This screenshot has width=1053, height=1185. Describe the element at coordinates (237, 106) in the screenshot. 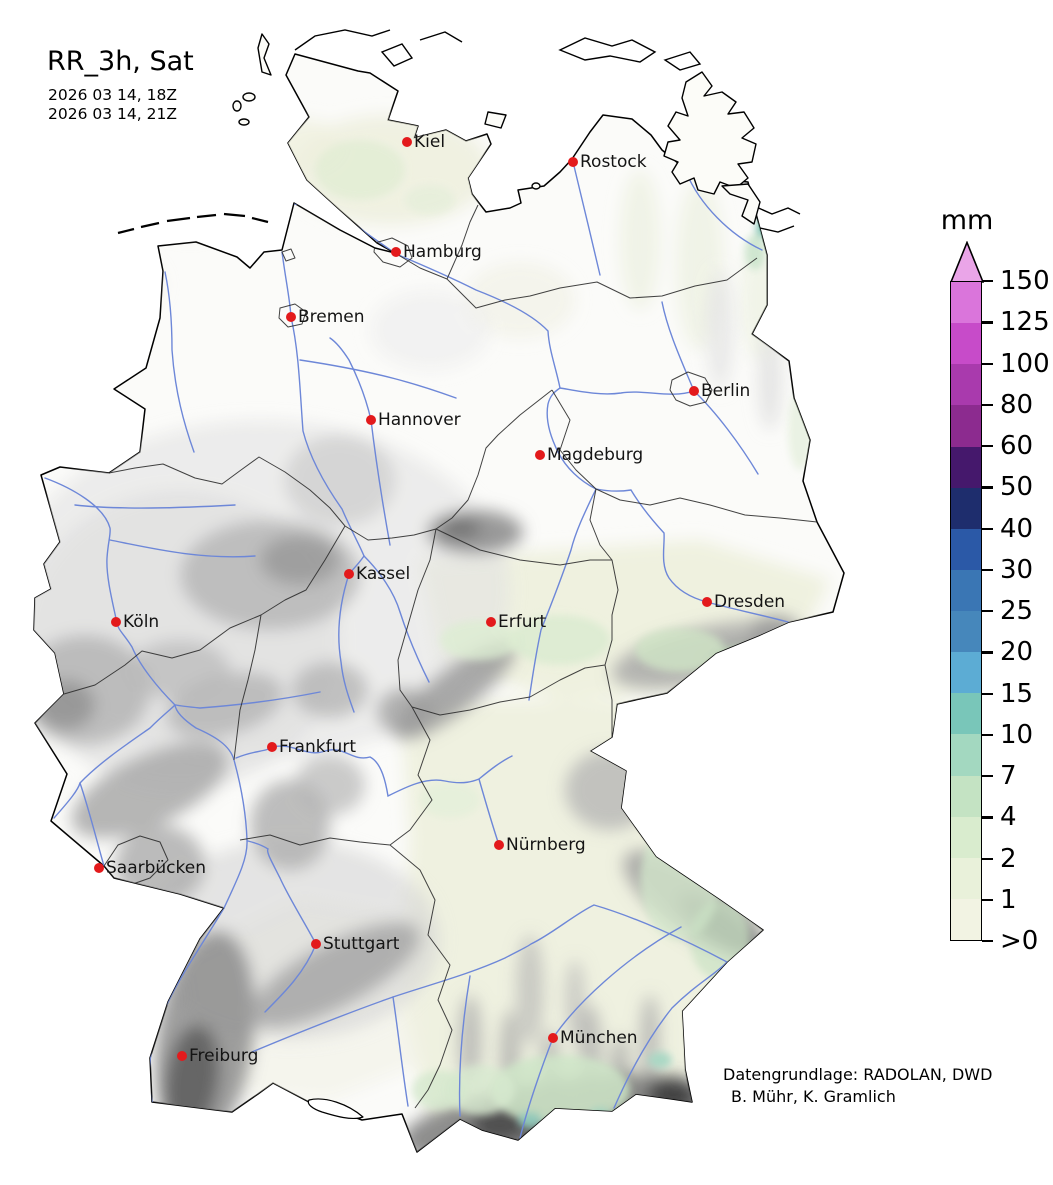

I see `island-amrum` at that location.